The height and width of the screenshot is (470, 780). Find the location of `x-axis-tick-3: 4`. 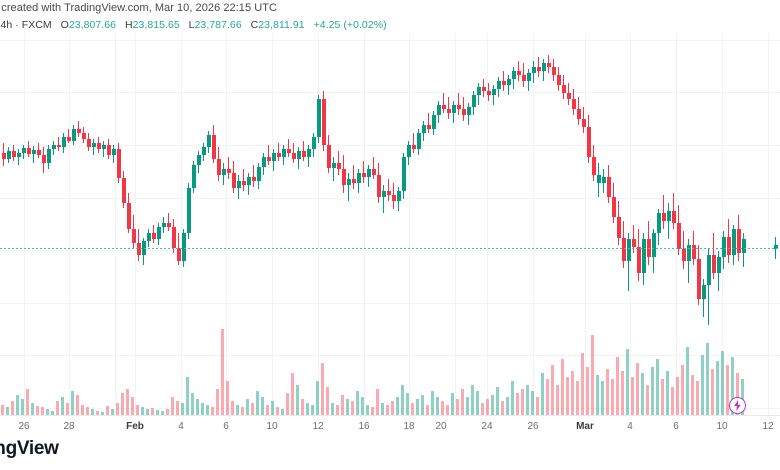

x-axis-tick-3: 4 is located at coordinates (181, 426).